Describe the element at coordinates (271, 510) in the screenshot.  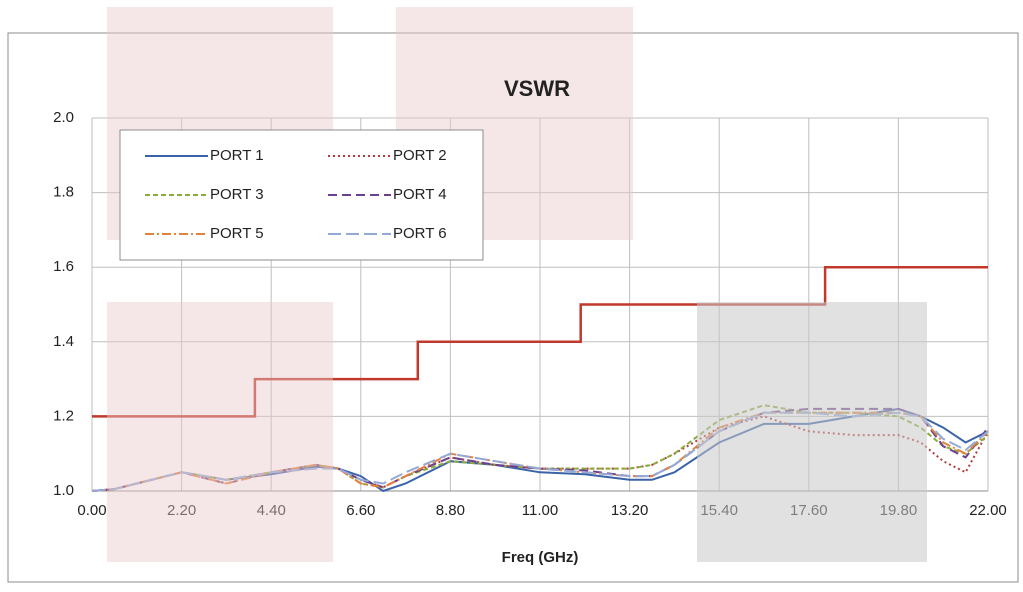
I see `x-tick-label: 4.40` at that location.